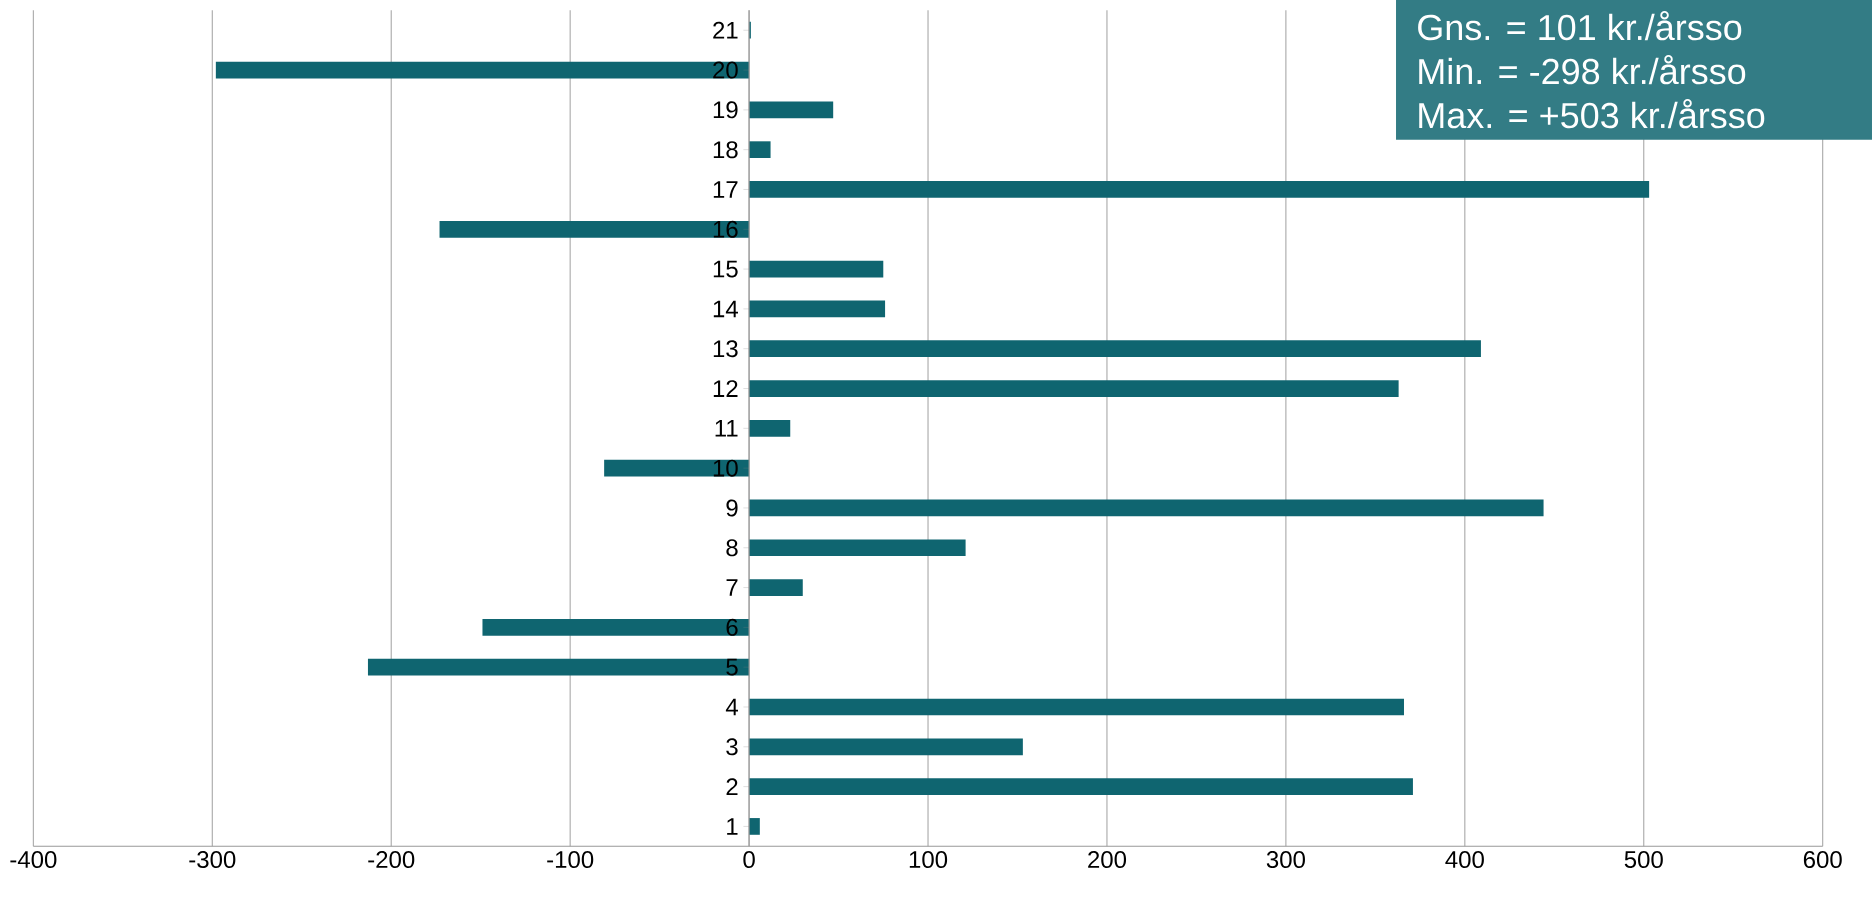 The image size is (1872, 897). Describe the element at coordinates (732, 587) in the screenshot. I see `y-tick-label: 7` at that location.